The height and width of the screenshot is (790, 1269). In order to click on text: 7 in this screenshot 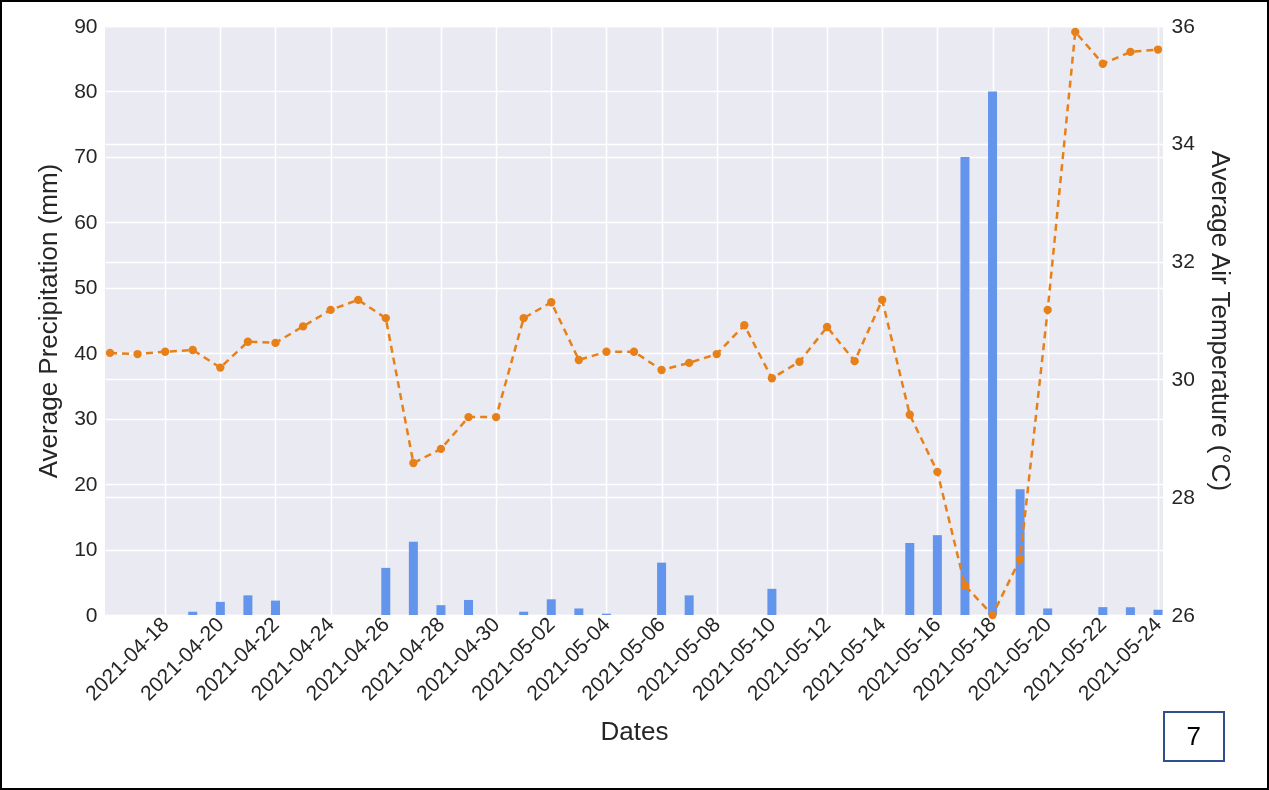, I will do `click(1193, 736)`.